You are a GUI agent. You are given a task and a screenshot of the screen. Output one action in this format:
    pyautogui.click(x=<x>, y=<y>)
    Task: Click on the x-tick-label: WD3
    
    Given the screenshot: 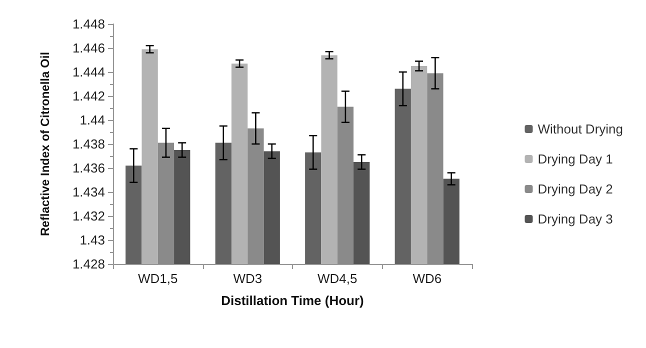 What is the action you would take?
    pyautogui.click(x=247, y=278)
    